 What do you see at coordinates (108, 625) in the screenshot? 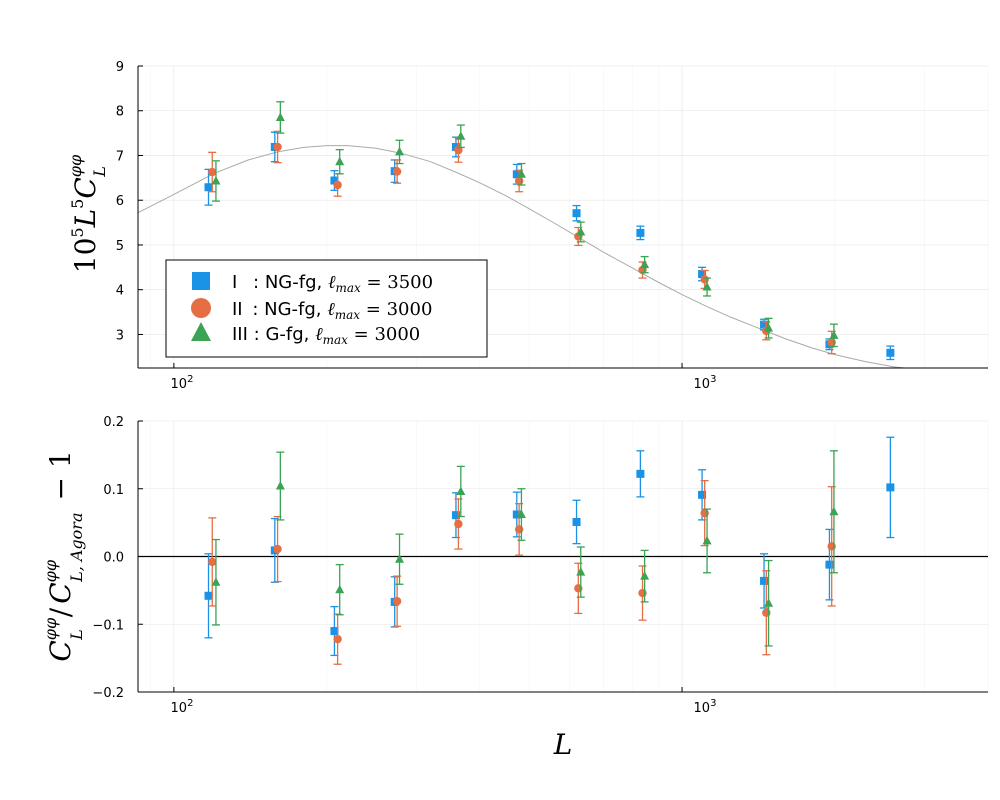
I see `bottom-ytick-label: −0.1` at bounding box center [108, 625].